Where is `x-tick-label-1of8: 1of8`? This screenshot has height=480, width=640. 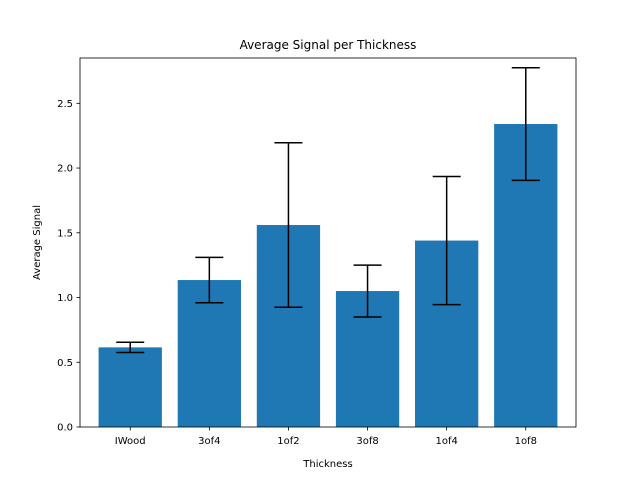 x-tick-label-1of8: 1of8 is located at coordinates (526, 441).